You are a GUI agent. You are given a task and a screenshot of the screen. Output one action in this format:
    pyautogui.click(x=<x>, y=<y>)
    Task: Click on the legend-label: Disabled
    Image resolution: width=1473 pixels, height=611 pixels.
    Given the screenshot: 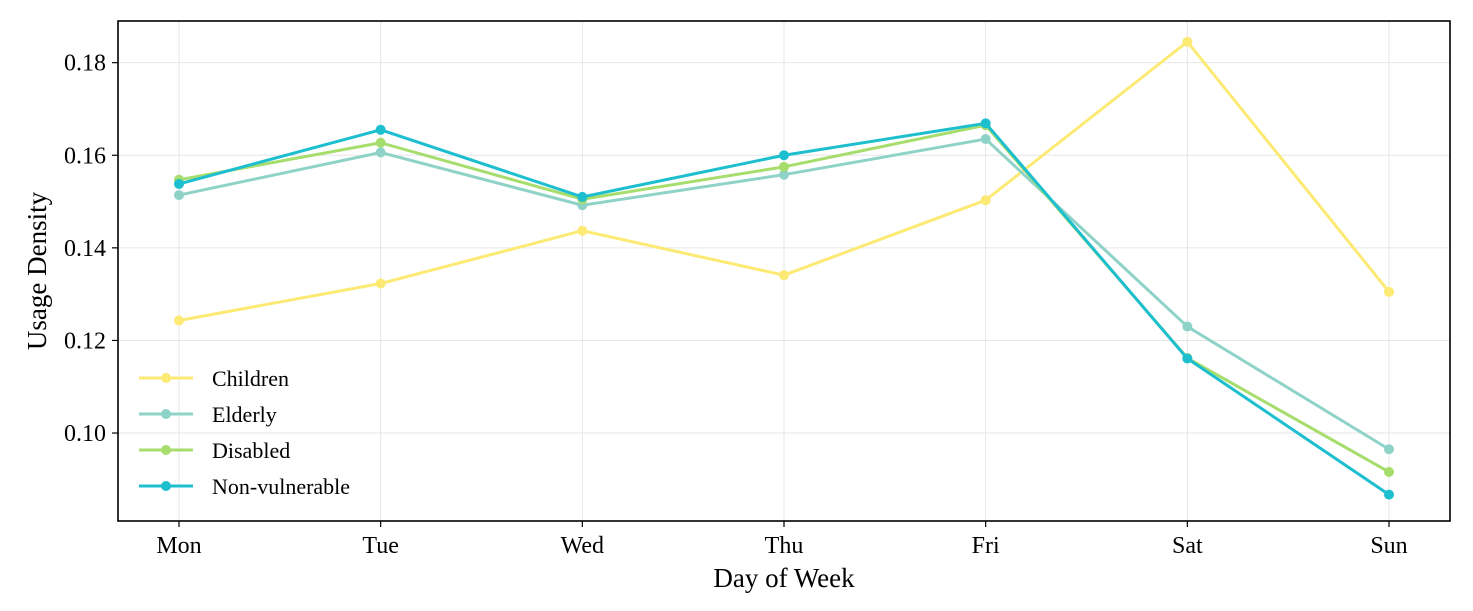 What is the action you would take?
    pyautogui.click(x=251, y=450)
    